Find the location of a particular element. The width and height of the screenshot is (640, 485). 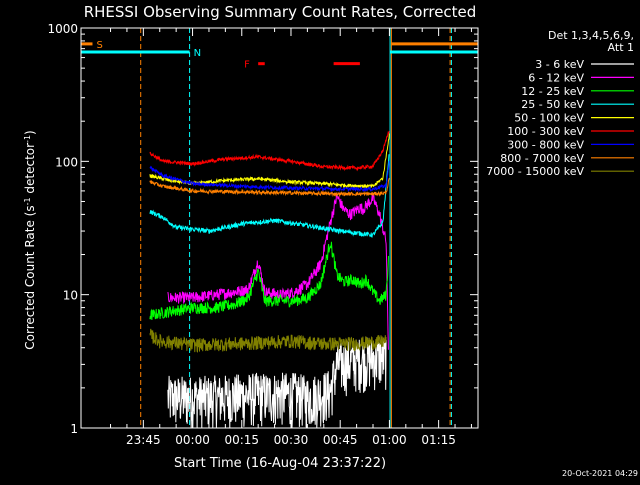

y-tick-label-2: 100 is located at coordinates (66, 162).